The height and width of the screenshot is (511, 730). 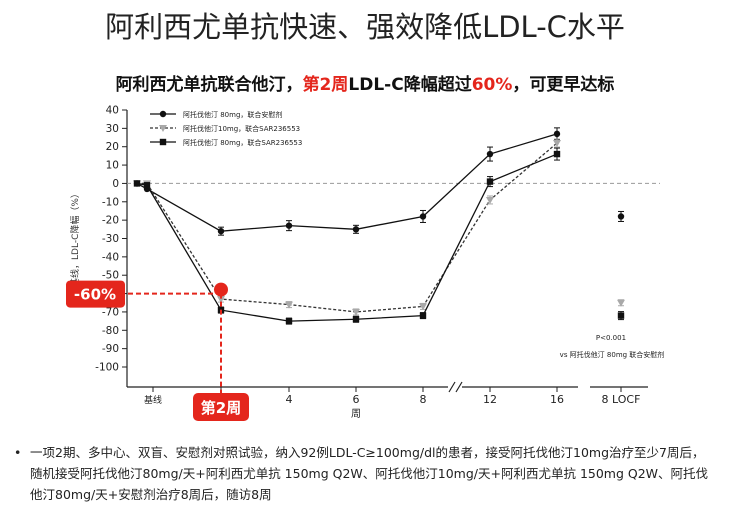 I want to click on subtitle-part3: LDL-C降幅超过, so click(x=410, y=85).